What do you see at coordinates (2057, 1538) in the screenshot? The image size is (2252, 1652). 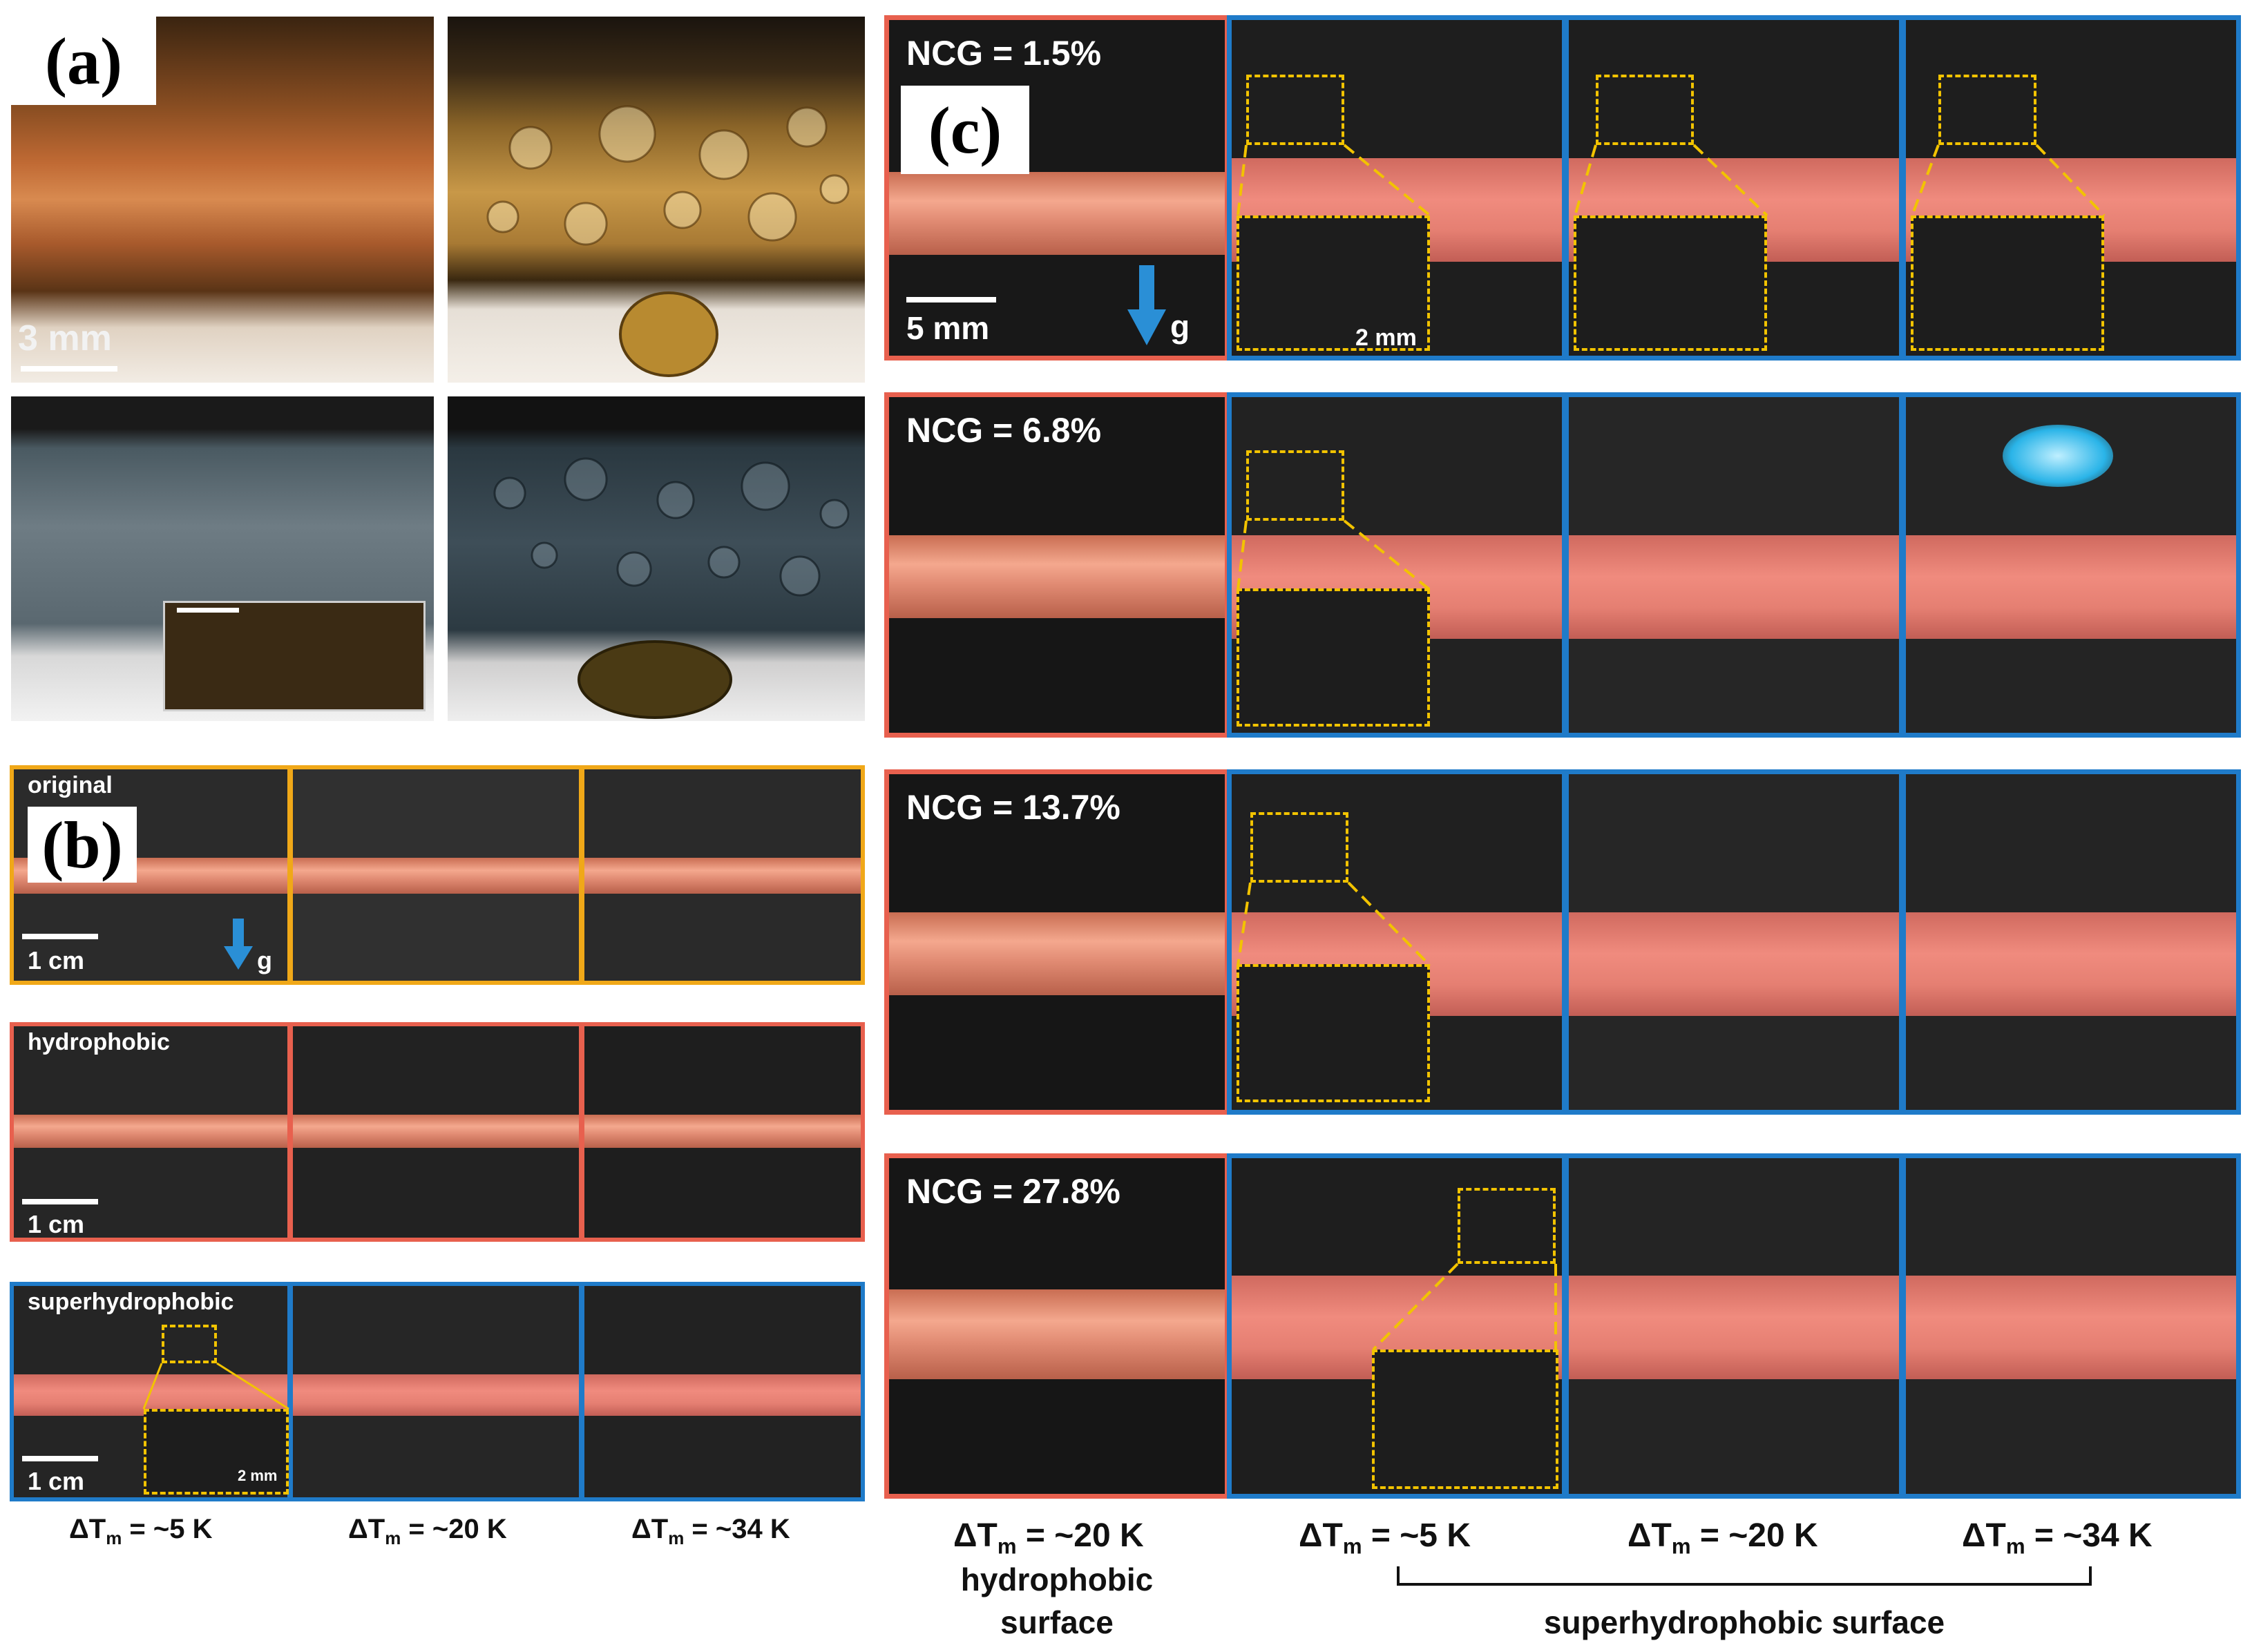 I see `c-dt-label-sh-3: ΔTm = ~34 K` at bounding box center [2057, 1538].